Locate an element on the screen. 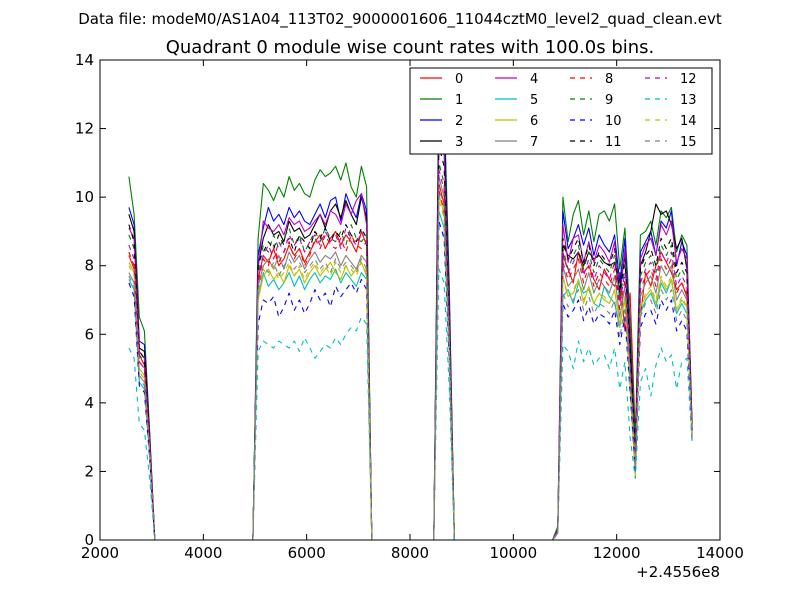 The image size is (800, 600). y-tick-label: 12 is located at coordinates (84, 129).